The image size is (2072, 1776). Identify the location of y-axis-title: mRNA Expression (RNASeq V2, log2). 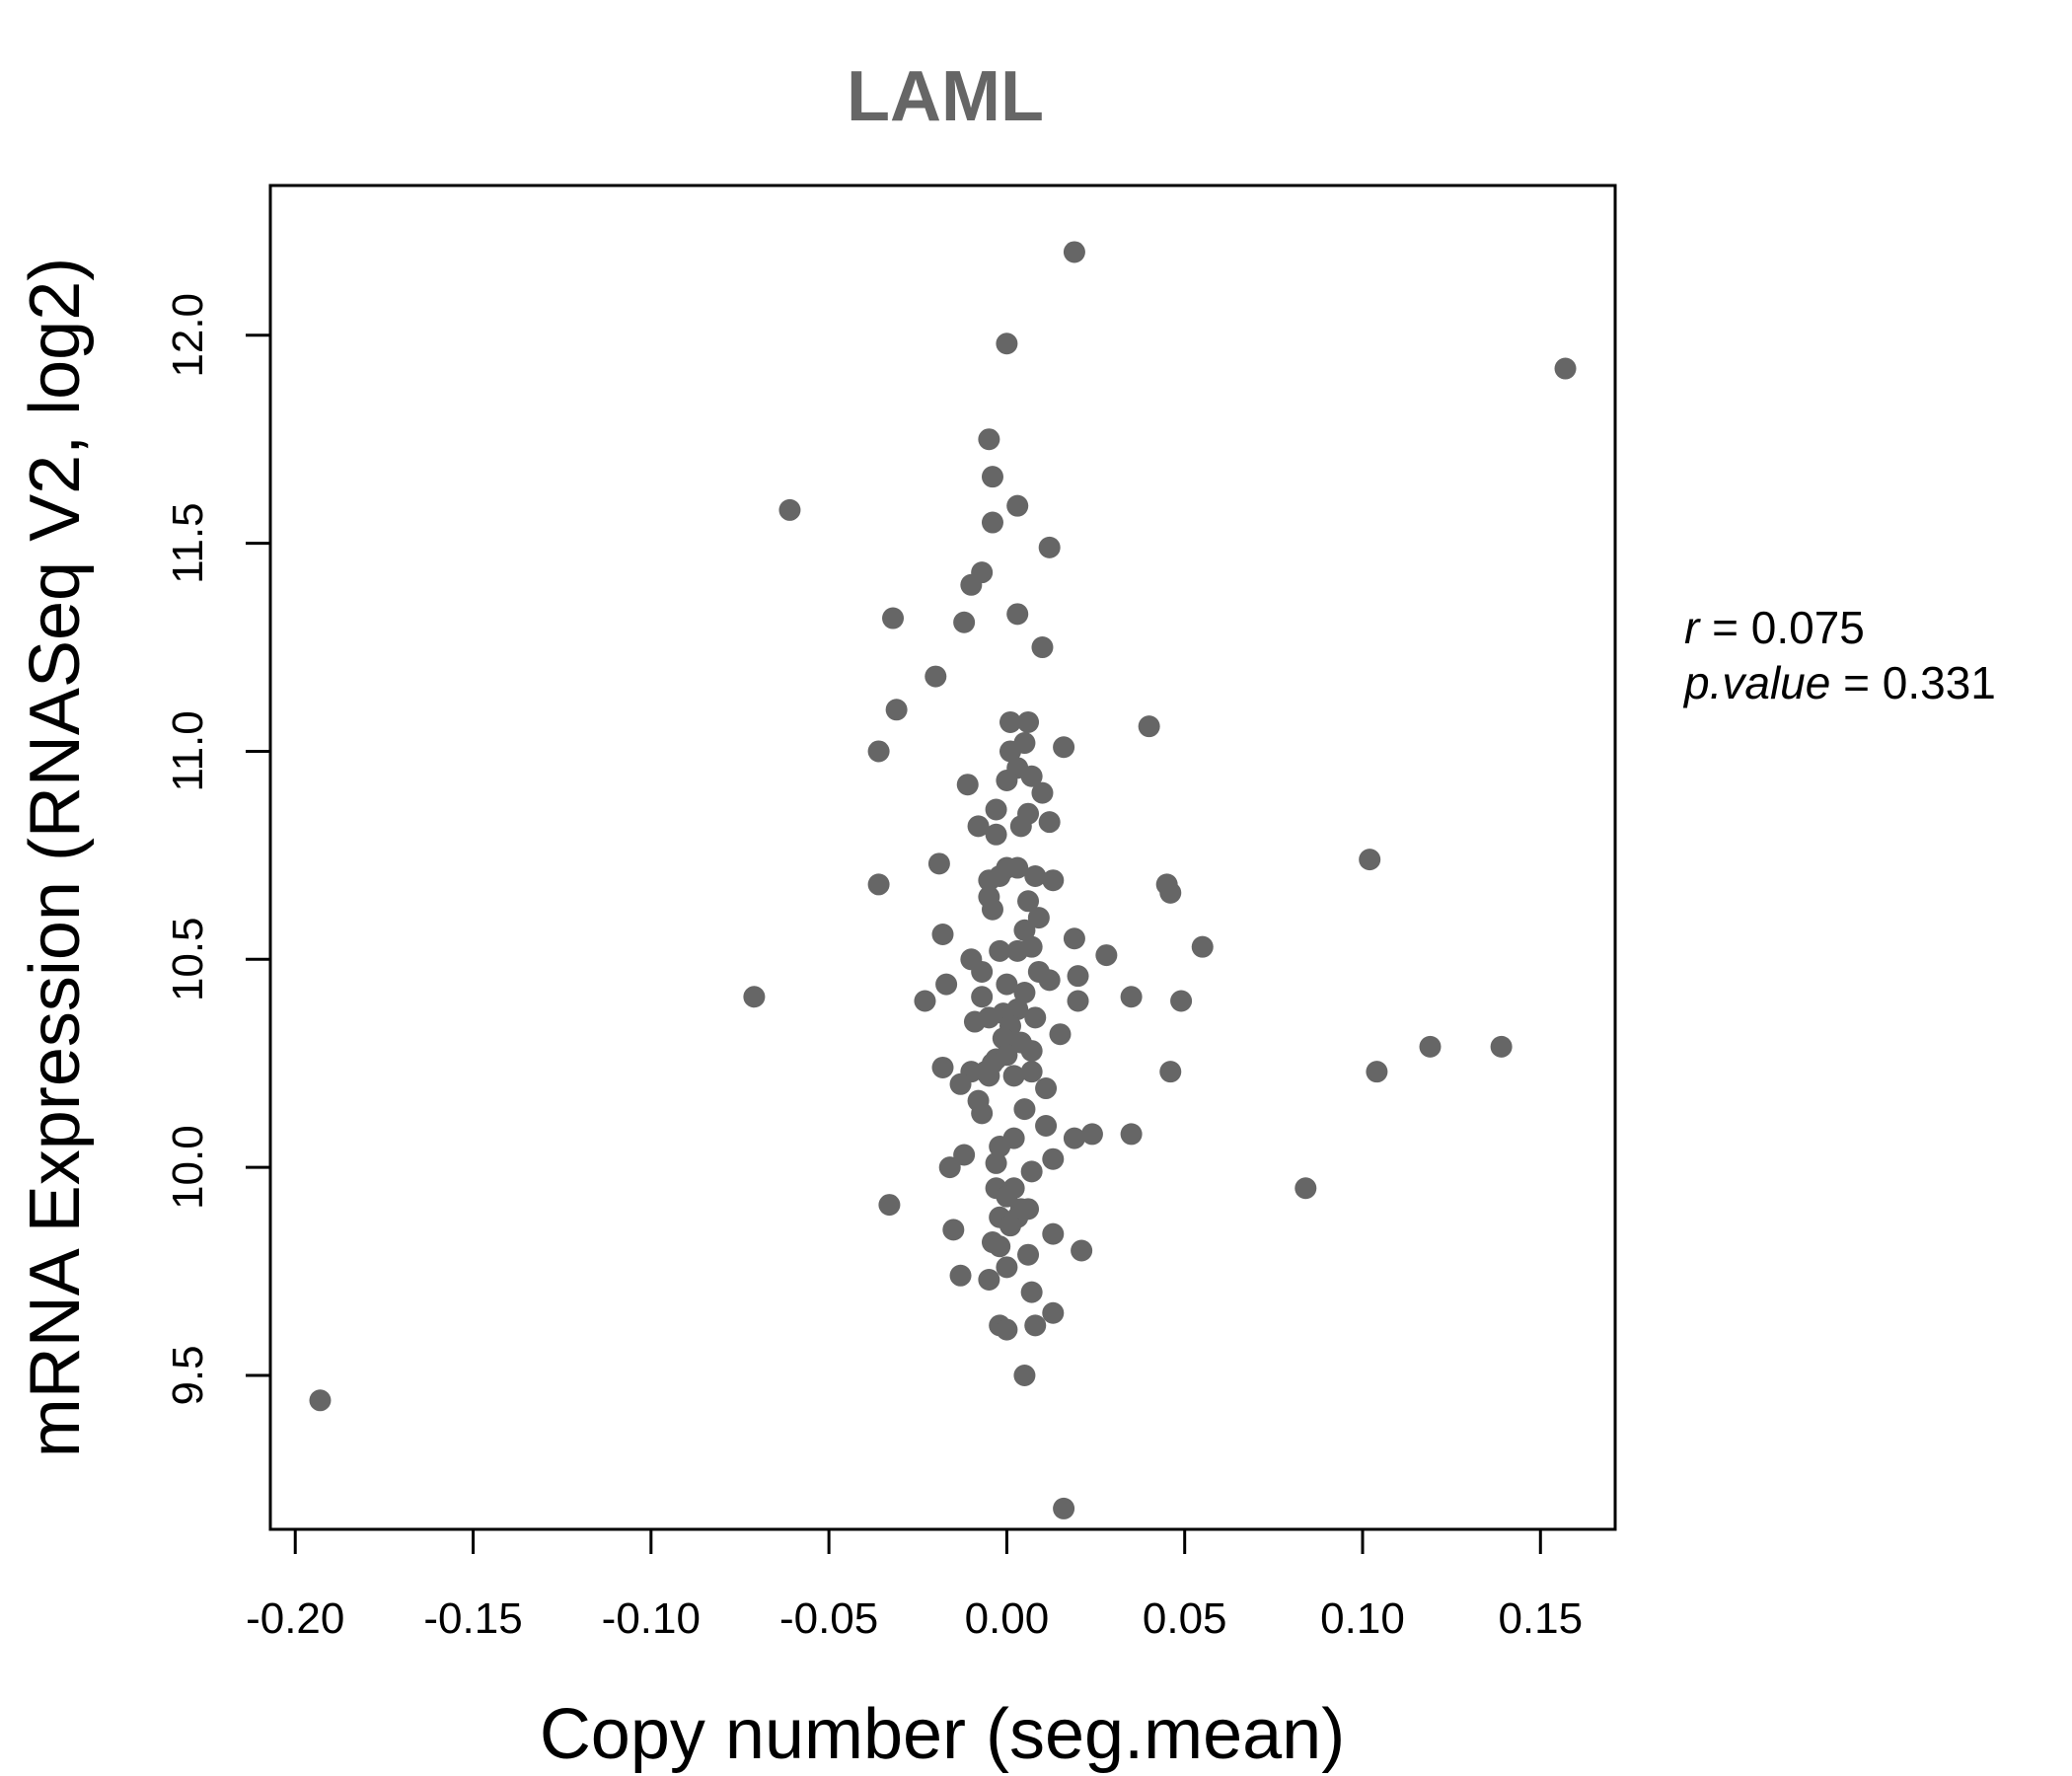
(56, 858).